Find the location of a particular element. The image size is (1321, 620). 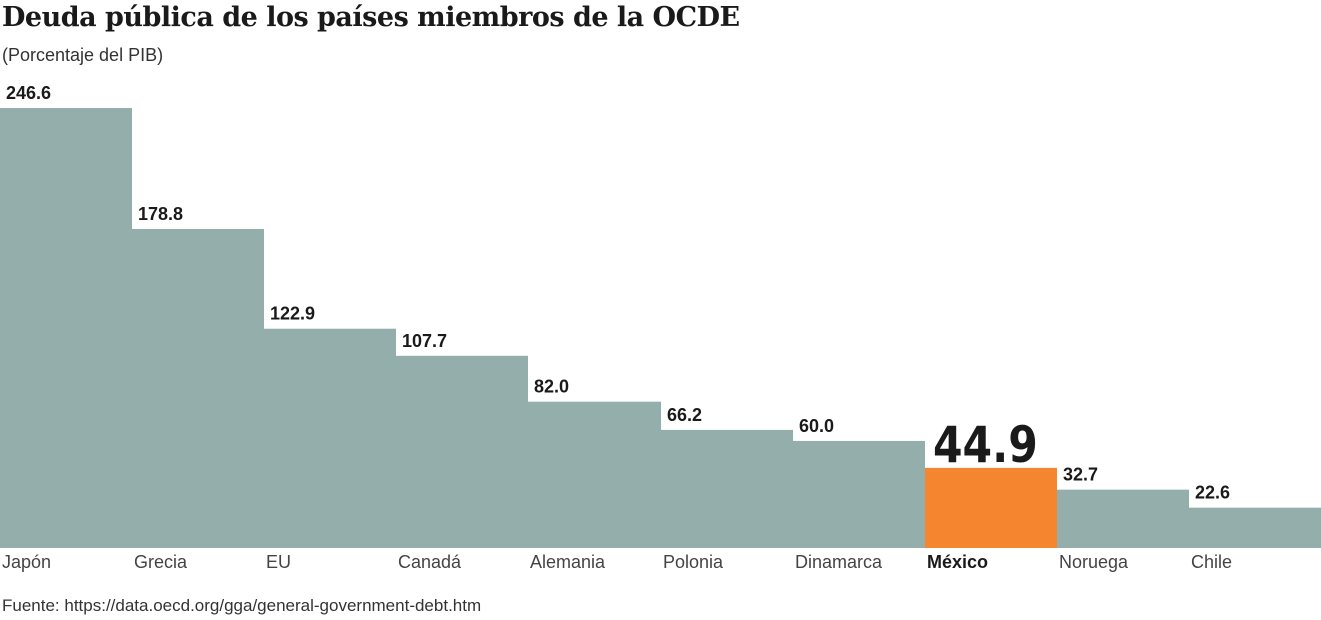

data-label-6: 60.0 is located at coordinates (816, 426).